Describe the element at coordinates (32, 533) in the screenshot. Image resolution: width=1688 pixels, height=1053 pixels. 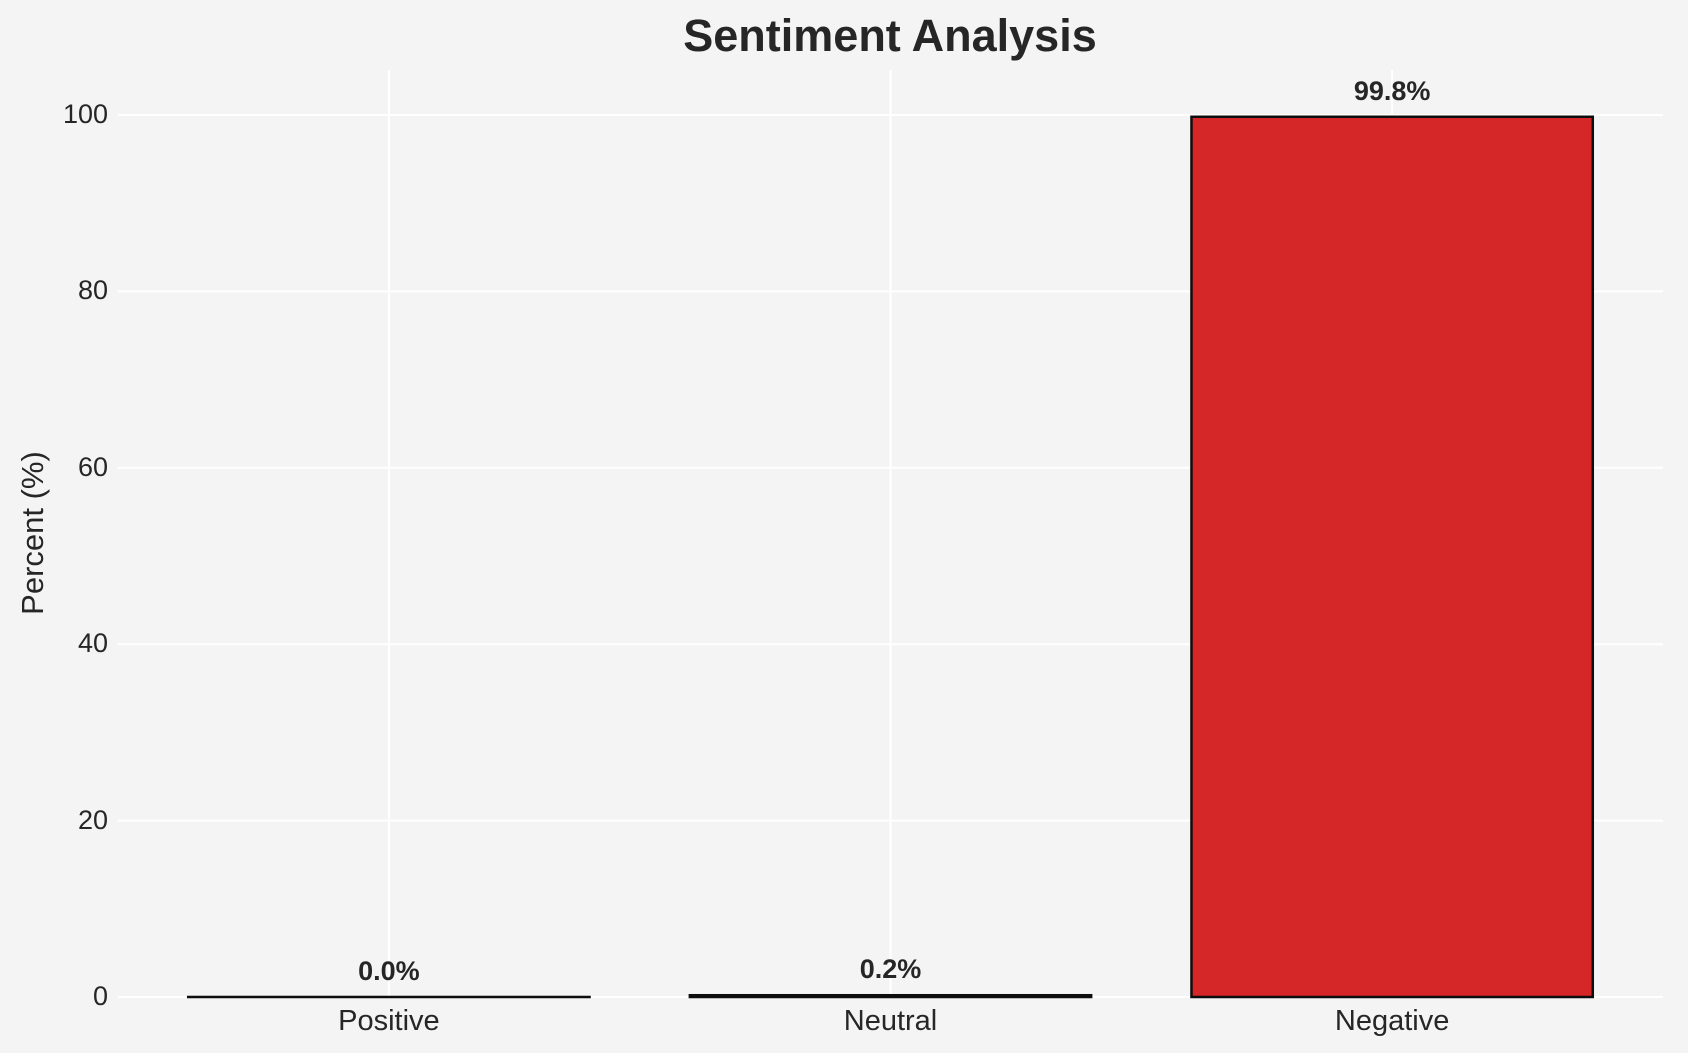
I see `y-axis-label: Percent (%)` at that location.